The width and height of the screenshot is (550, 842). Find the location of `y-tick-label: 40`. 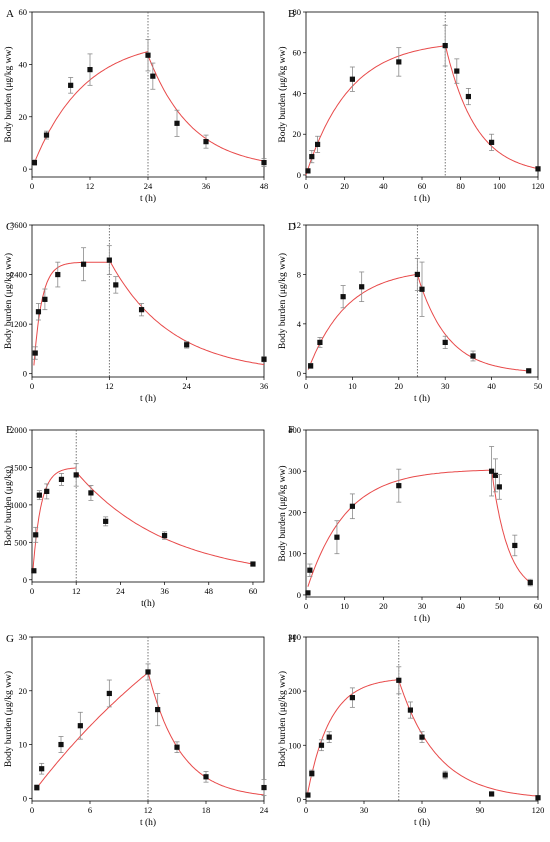

y-tick-label: 40 is located at coordinates (297, 93).